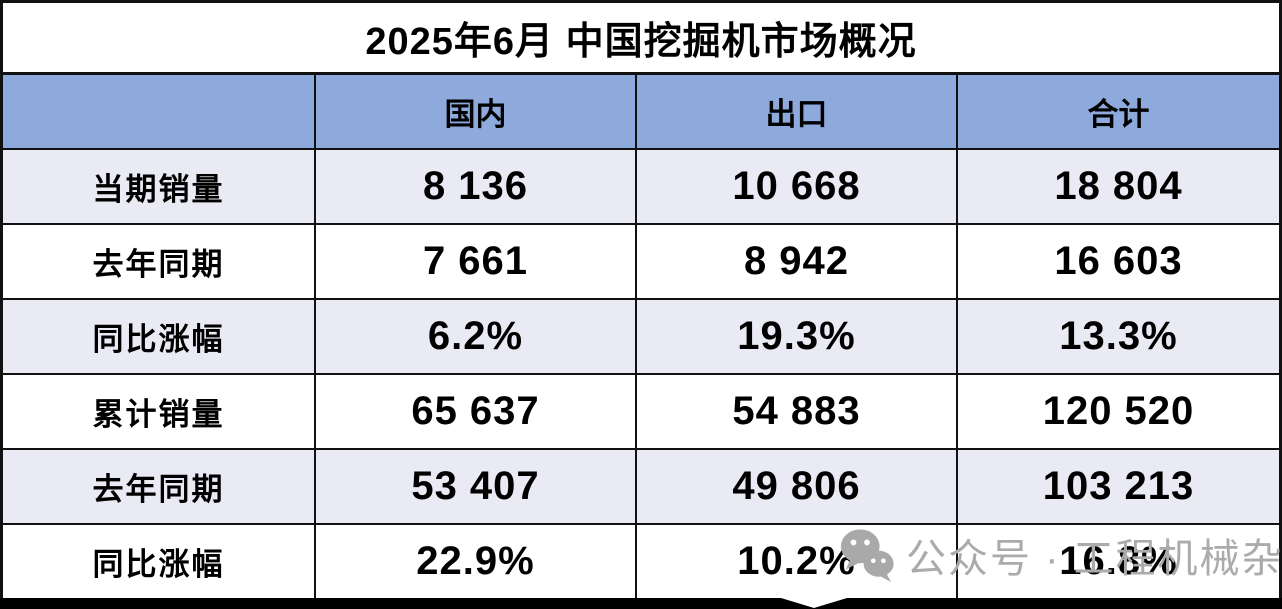 This screenshot has height=609, width=1282. I want to click on value-cell: 16 603, so click(1118, 262).